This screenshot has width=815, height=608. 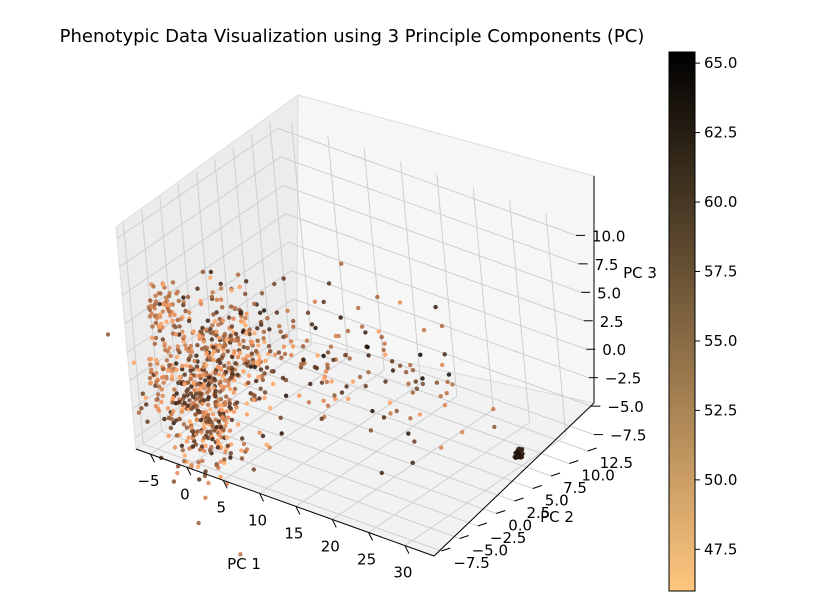 I want to click on y-tick-mark, so click(x=519, y=499).